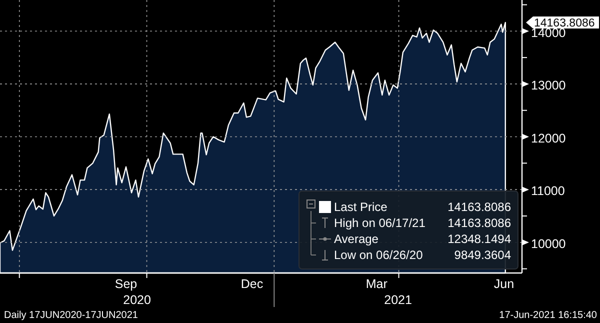  Describe the element at coordinates (548, 138) in the screenshot. I see `y-tick-label: 12000` at that location.